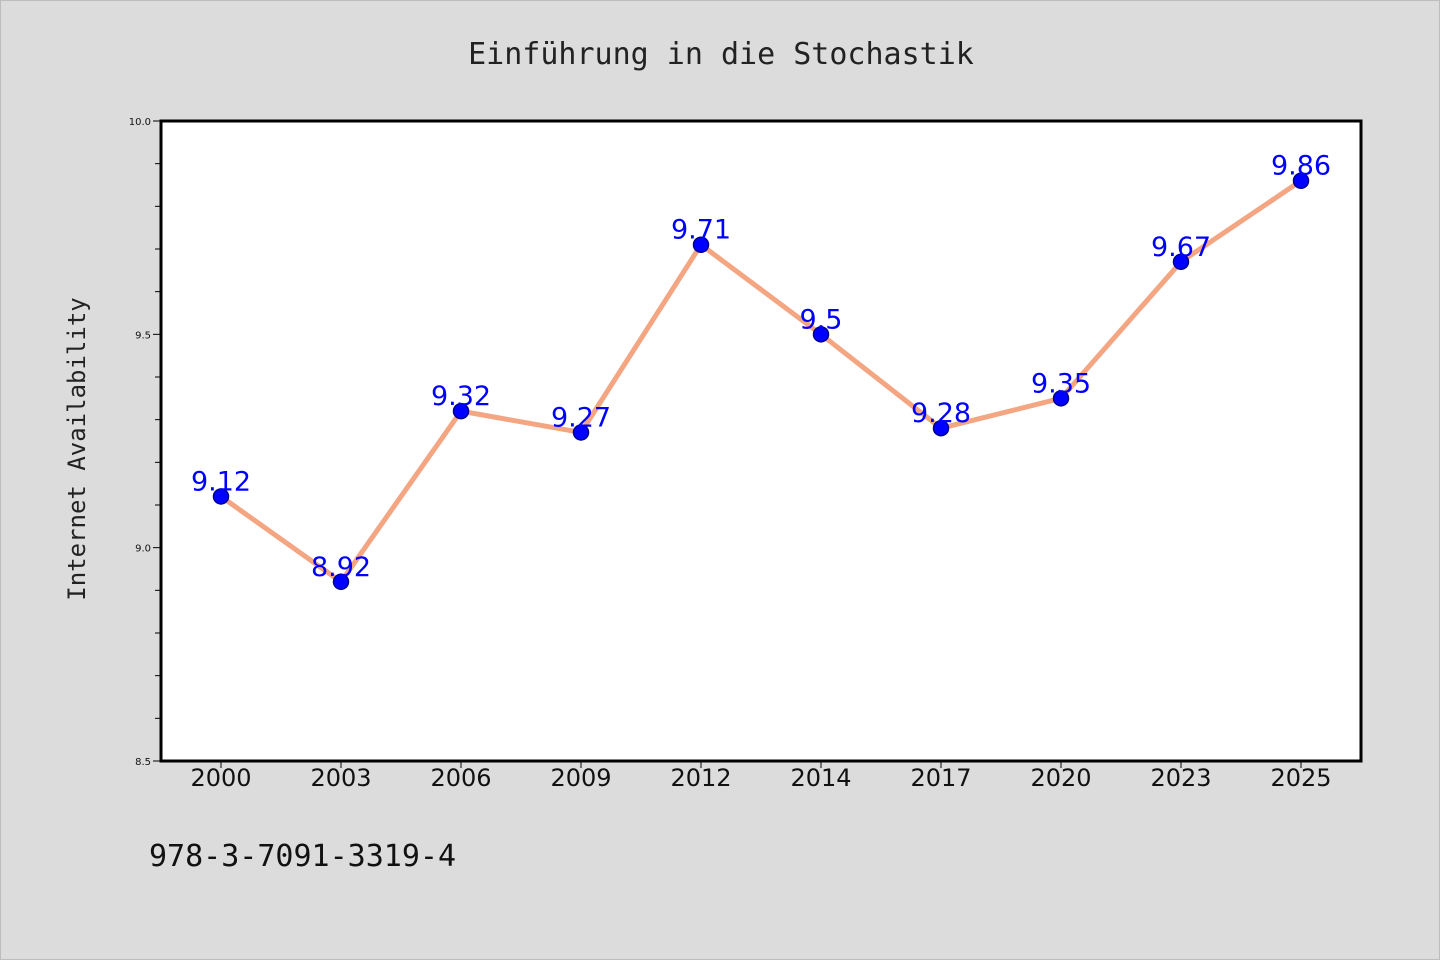 Image resolution: width=1440 pixels, height=960 pixels. What do you see at coordinates (580, 778) in the screenshot?
I see `x-tick-label: 2009` at bounding box center [580, 778].